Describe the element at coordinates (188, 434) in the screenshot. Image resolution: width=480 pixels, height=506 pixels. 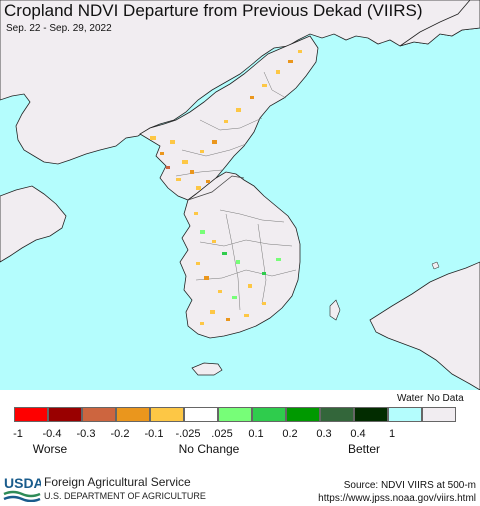
I see `legend-tick-label: -.025` at that location.